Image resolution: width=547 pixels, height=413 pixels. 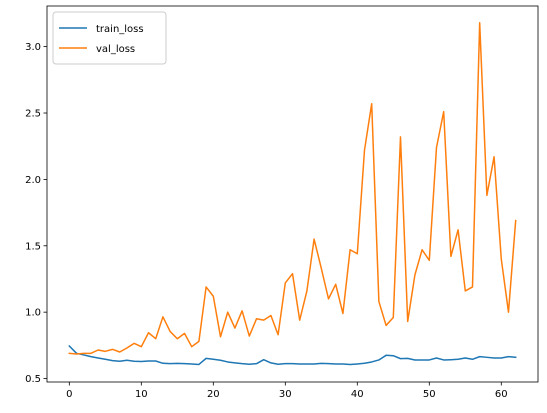 What do you see at coordinates (115, 49) in the screenshot?
I see `legend-label-val-loss: val_loss` at bounding box center [115, 49].